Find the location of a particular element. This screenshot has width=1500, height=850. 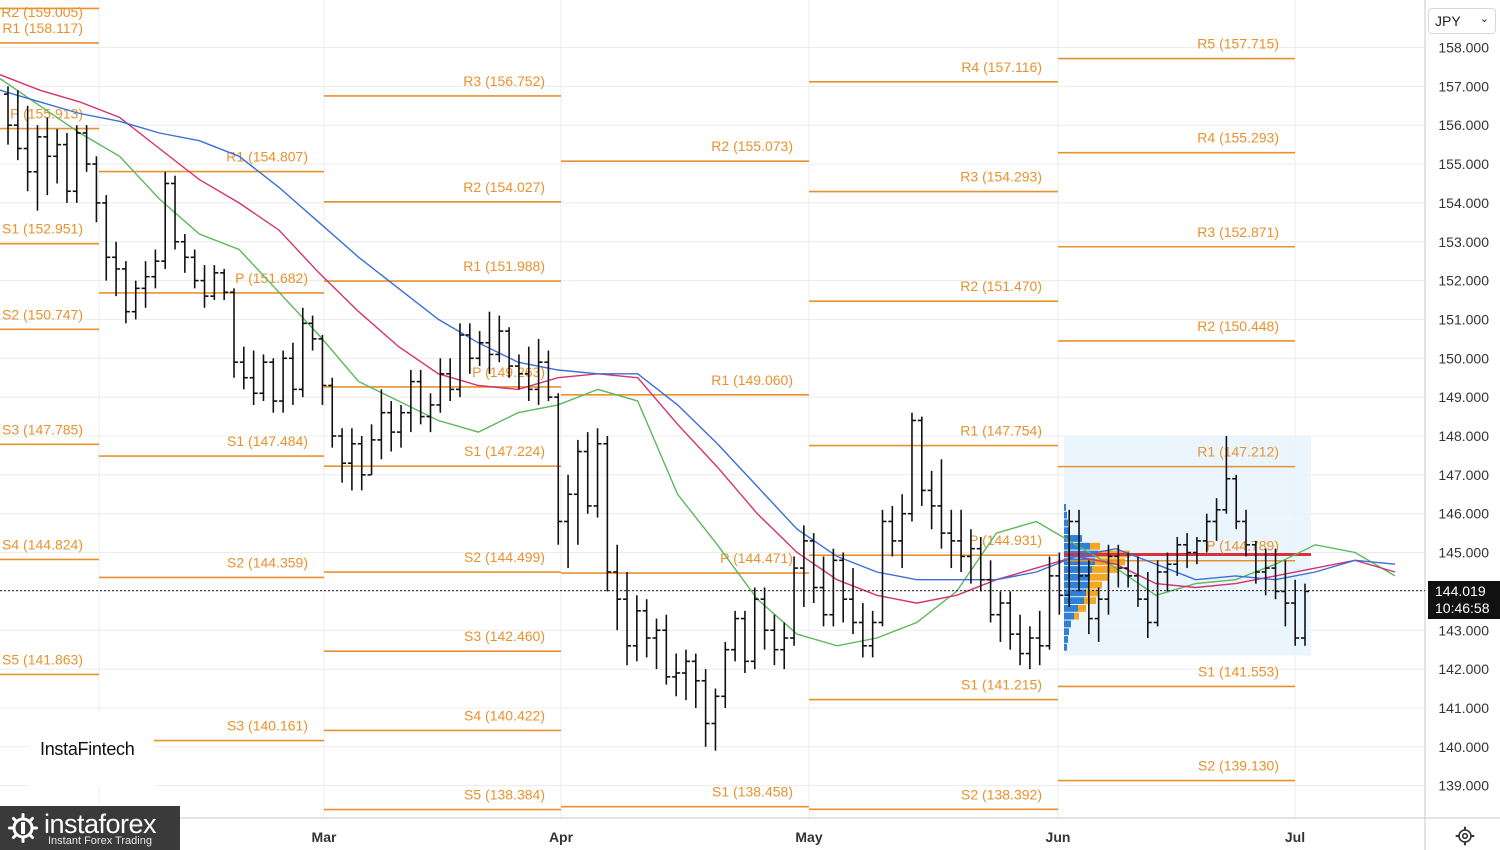

pivot-label: S3 (147.785) is located at coordinates (42, 429).